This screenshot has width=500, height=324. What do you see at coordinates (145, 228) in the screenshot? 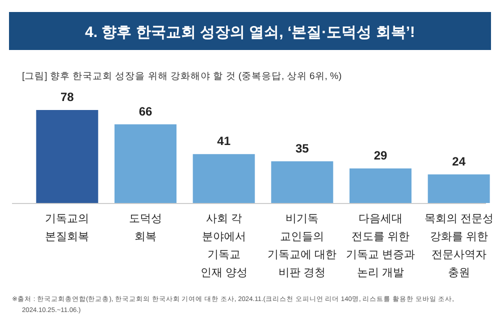
I see `x-tick-label: 도덕성 회복` at bounding box center [145, 228].